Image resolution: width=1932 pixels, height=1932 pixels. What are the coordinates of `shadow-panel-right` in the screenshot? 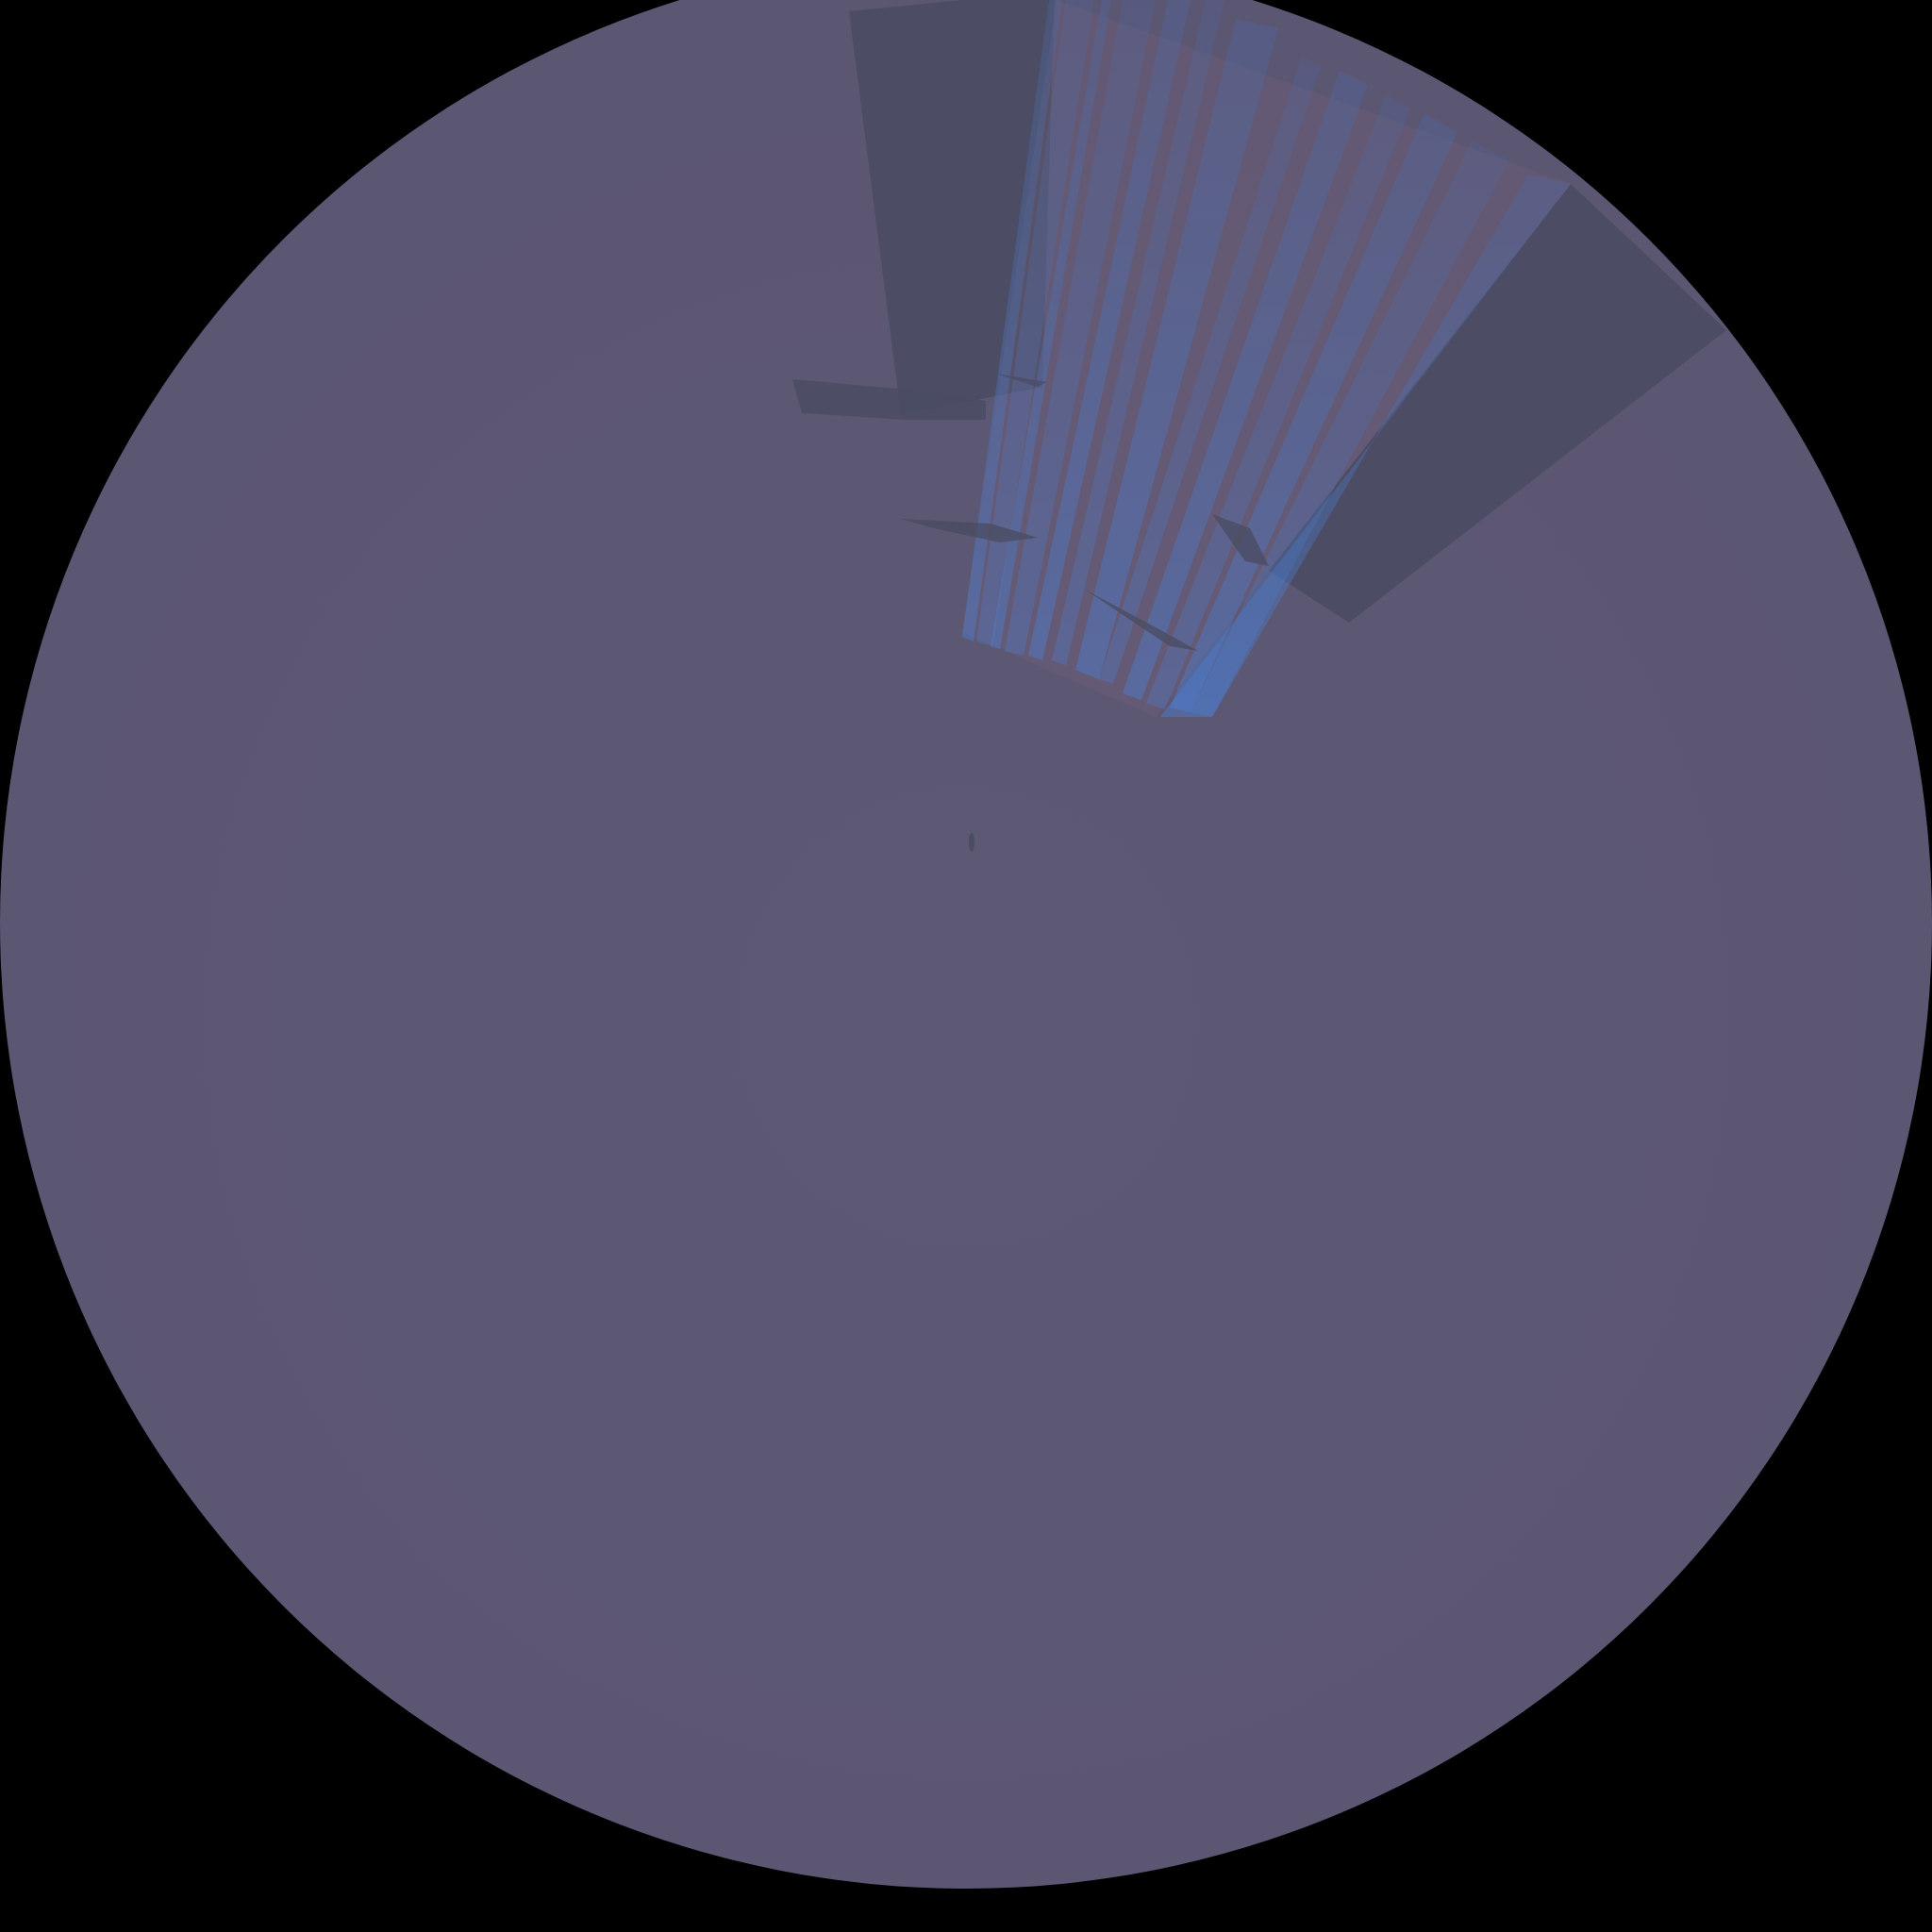 It's located at (1498, 404).